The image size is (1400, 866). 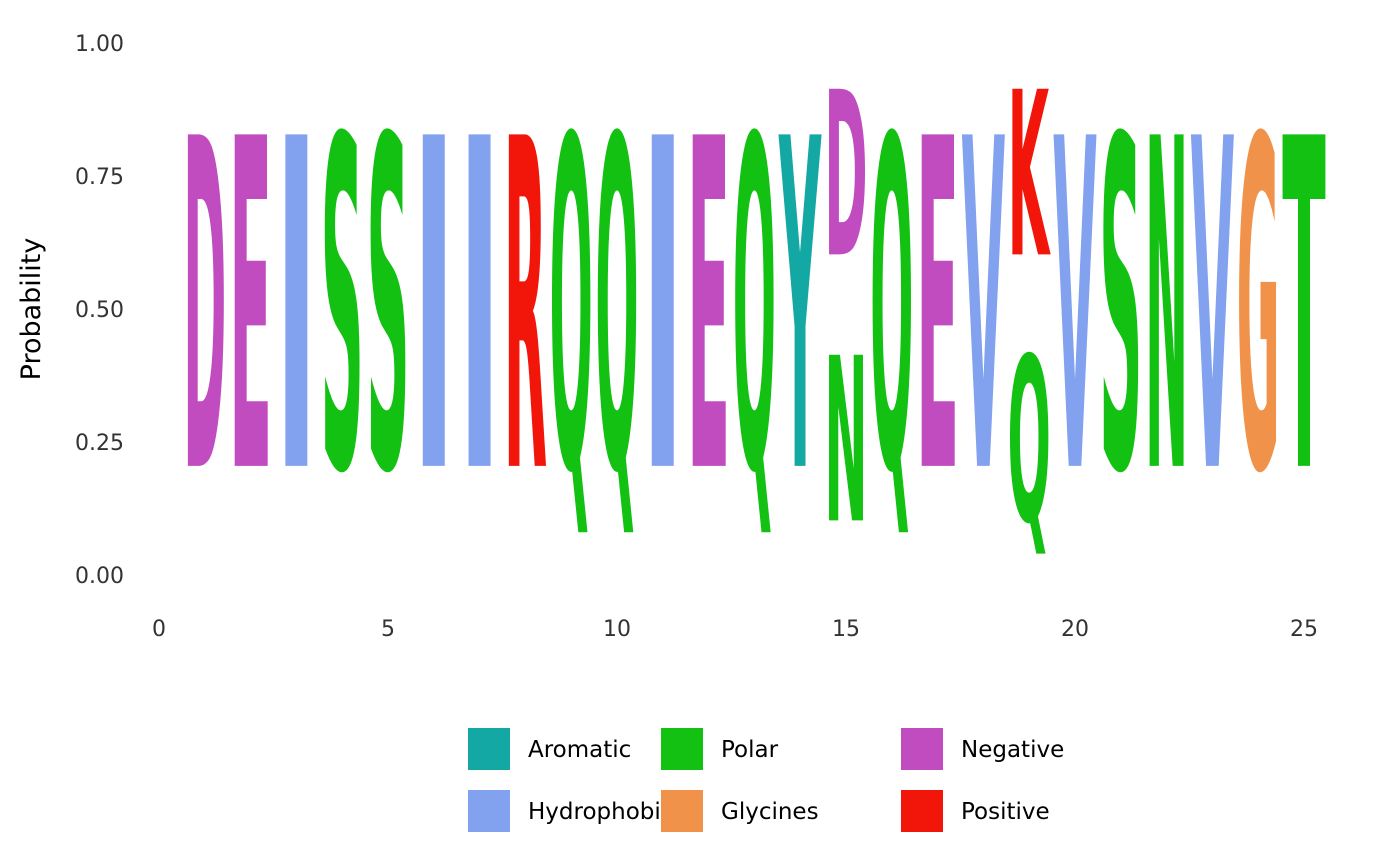 I want to click on logo-letter-V-pos-20: V, so click(x=1075, y=309).